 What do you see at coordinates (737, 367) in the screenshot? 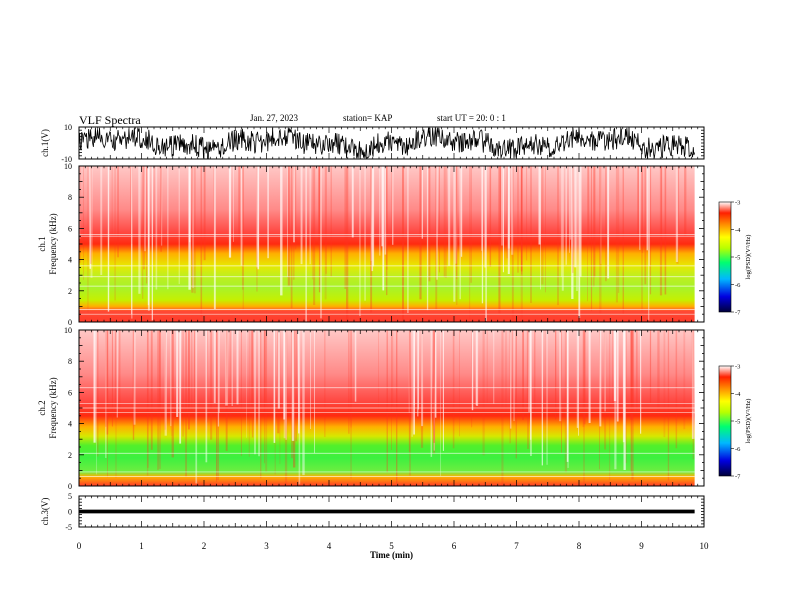
I see `colorbar-tick-label: -3` at bounding box center [737, 367].